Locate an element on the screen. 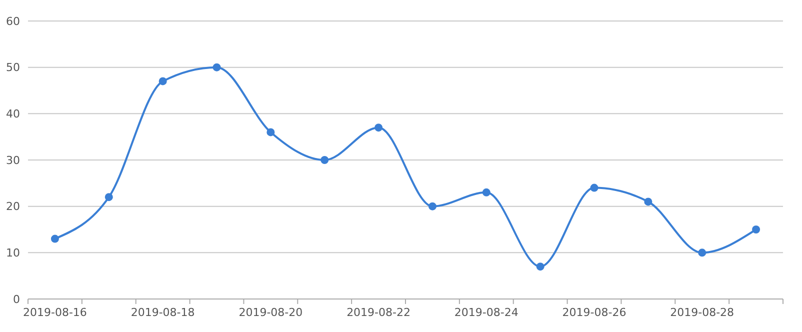 The height and width of the screenshot is (332, 802). x-tick-label: 2019-08-24 is located at coordinates (486, 312).